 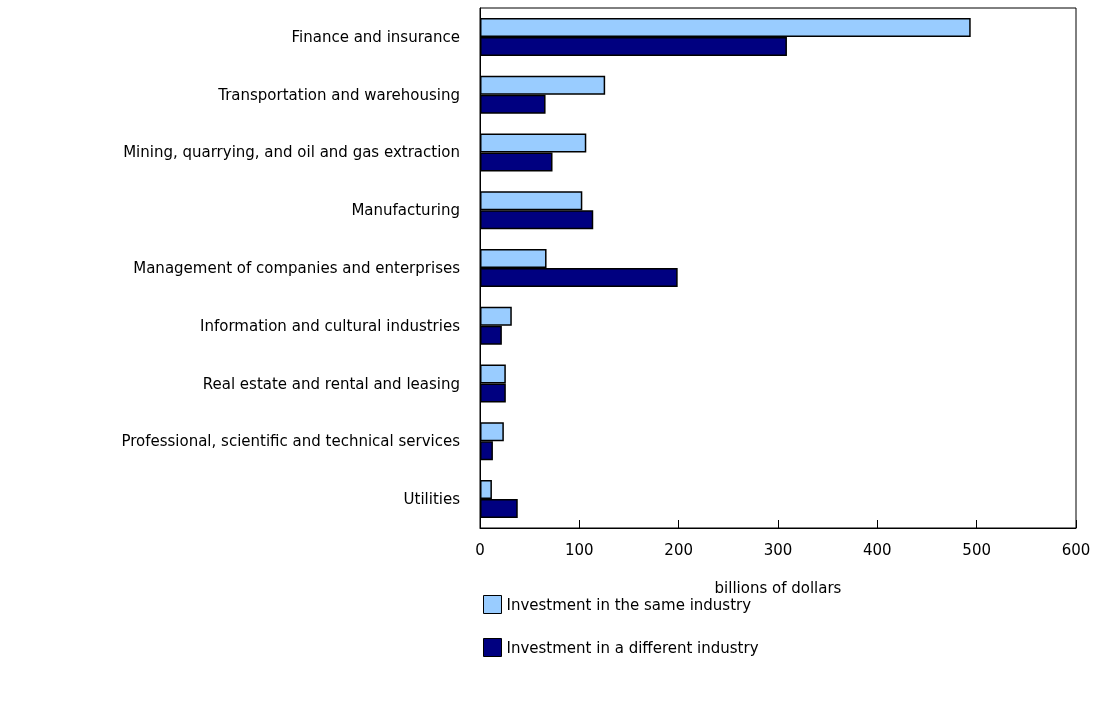 I want to click on legend-label: Investment in the same industry, so click(x=629, y=604).